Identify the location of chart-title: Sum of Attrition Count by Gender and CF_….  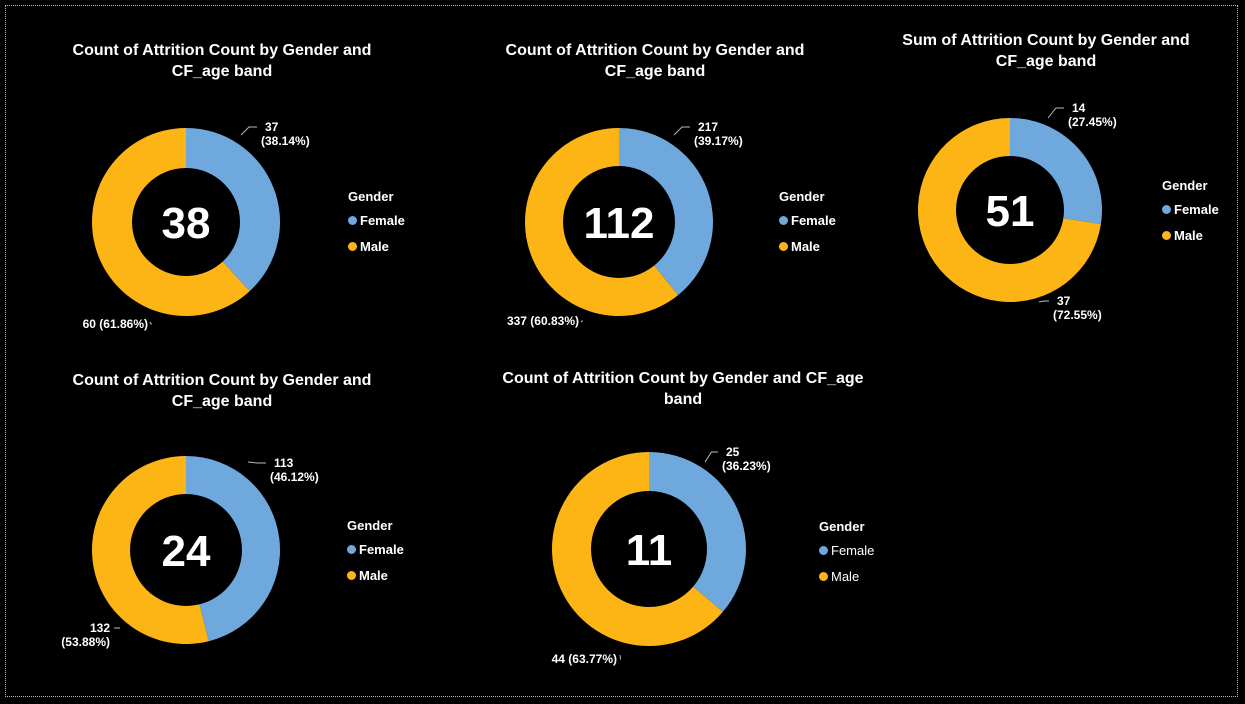
(1046, 51).